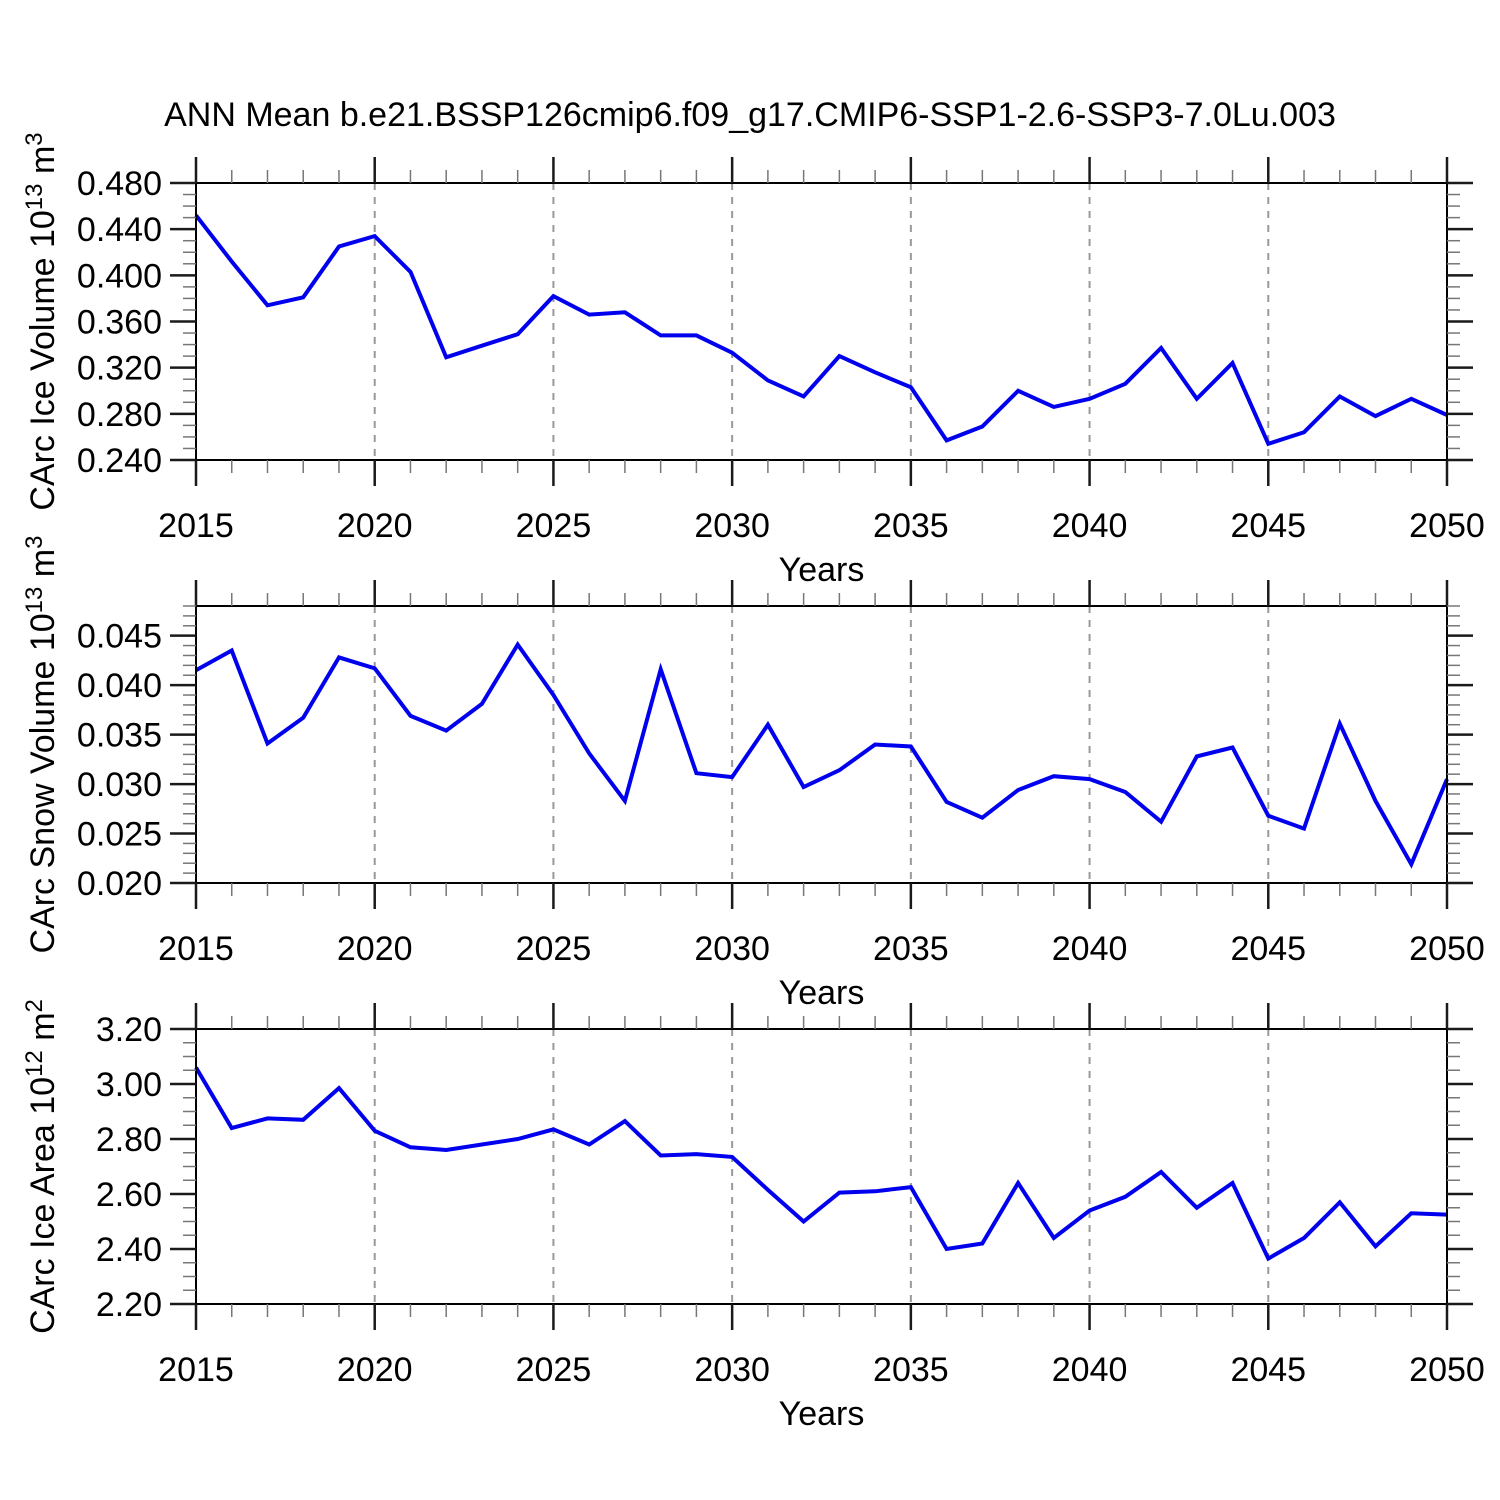 This screenshot has width=1500, height=1500. I want to click on y-tick-label: 0.035, so click(119, 736).